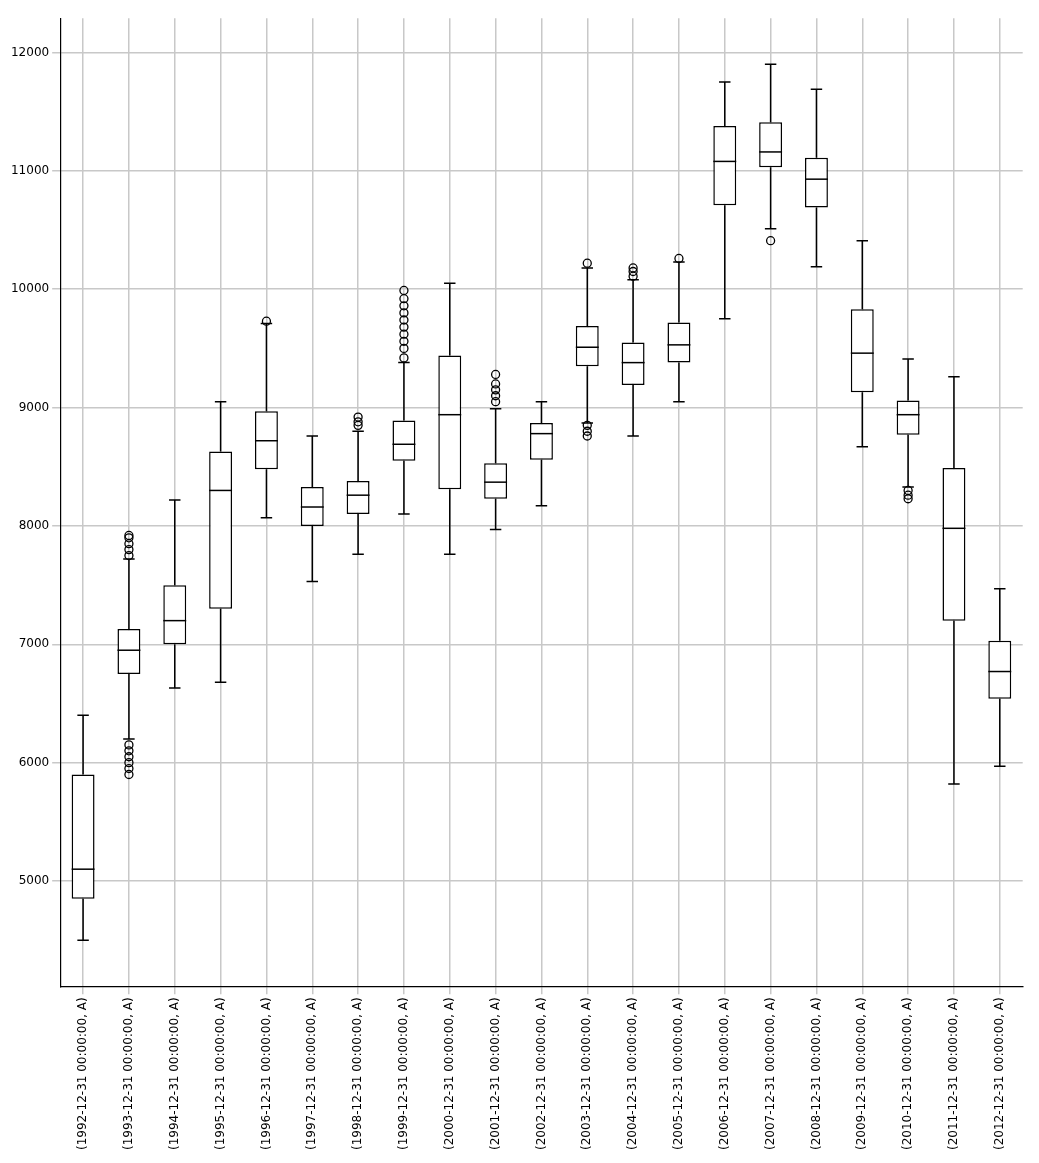 The image size is (1039, 1163). Describe the element at coordinates (173, 1074) in the screenshot. I see `x-tick-label: (1994-12-31 00:00:00, A)` at that location.